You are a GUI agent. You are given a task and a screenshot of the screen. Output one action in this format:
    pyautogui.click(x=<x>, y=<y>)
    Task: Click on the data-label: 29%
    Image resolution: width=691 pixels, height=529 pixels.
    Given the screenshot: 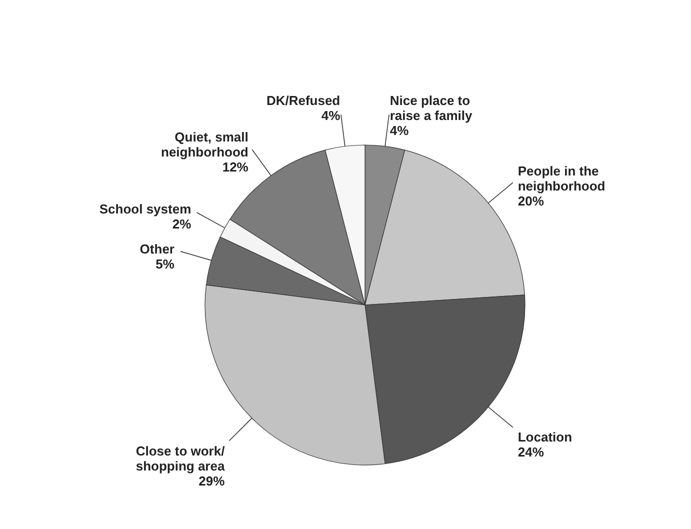 What is the action you would take?
    pyautogui.click(x=212, y=480)
    